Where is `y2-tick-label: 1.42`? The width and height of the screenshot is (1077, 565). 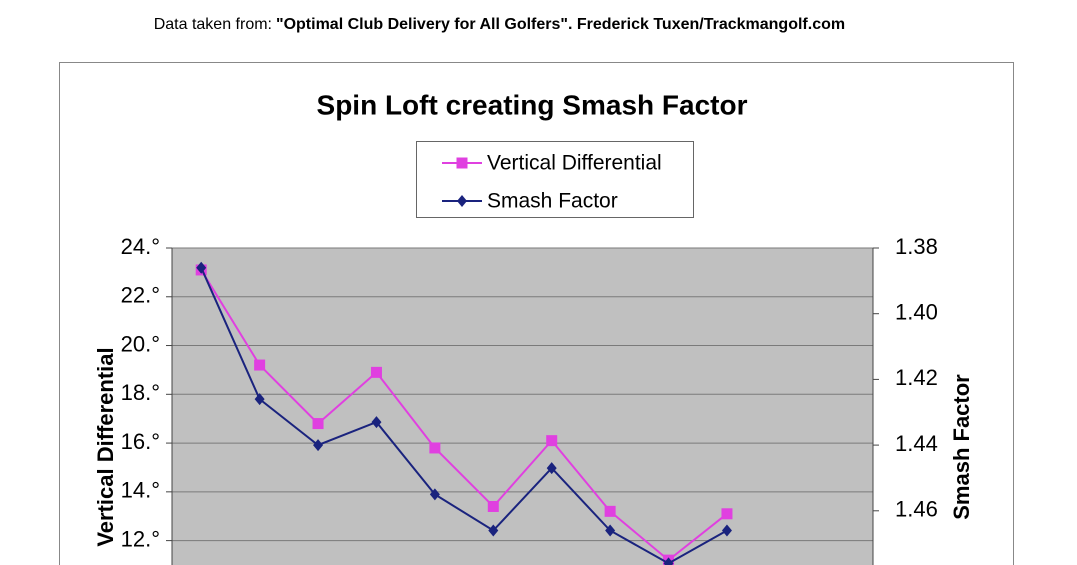
y2-tick-label: 1.42 is located at coordinates (916, 377).